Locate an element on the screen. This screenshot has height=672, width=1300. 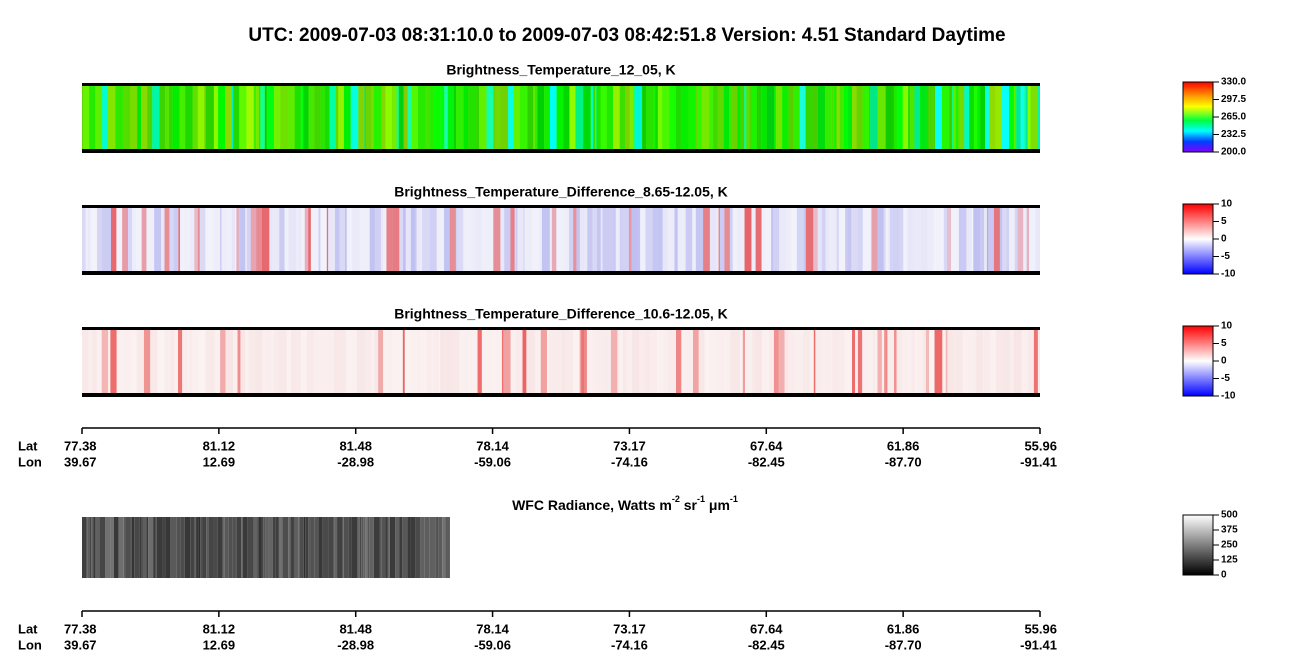
panel-title: Brightness_Temperature_12_05, K is located at coordinates (560, 70).